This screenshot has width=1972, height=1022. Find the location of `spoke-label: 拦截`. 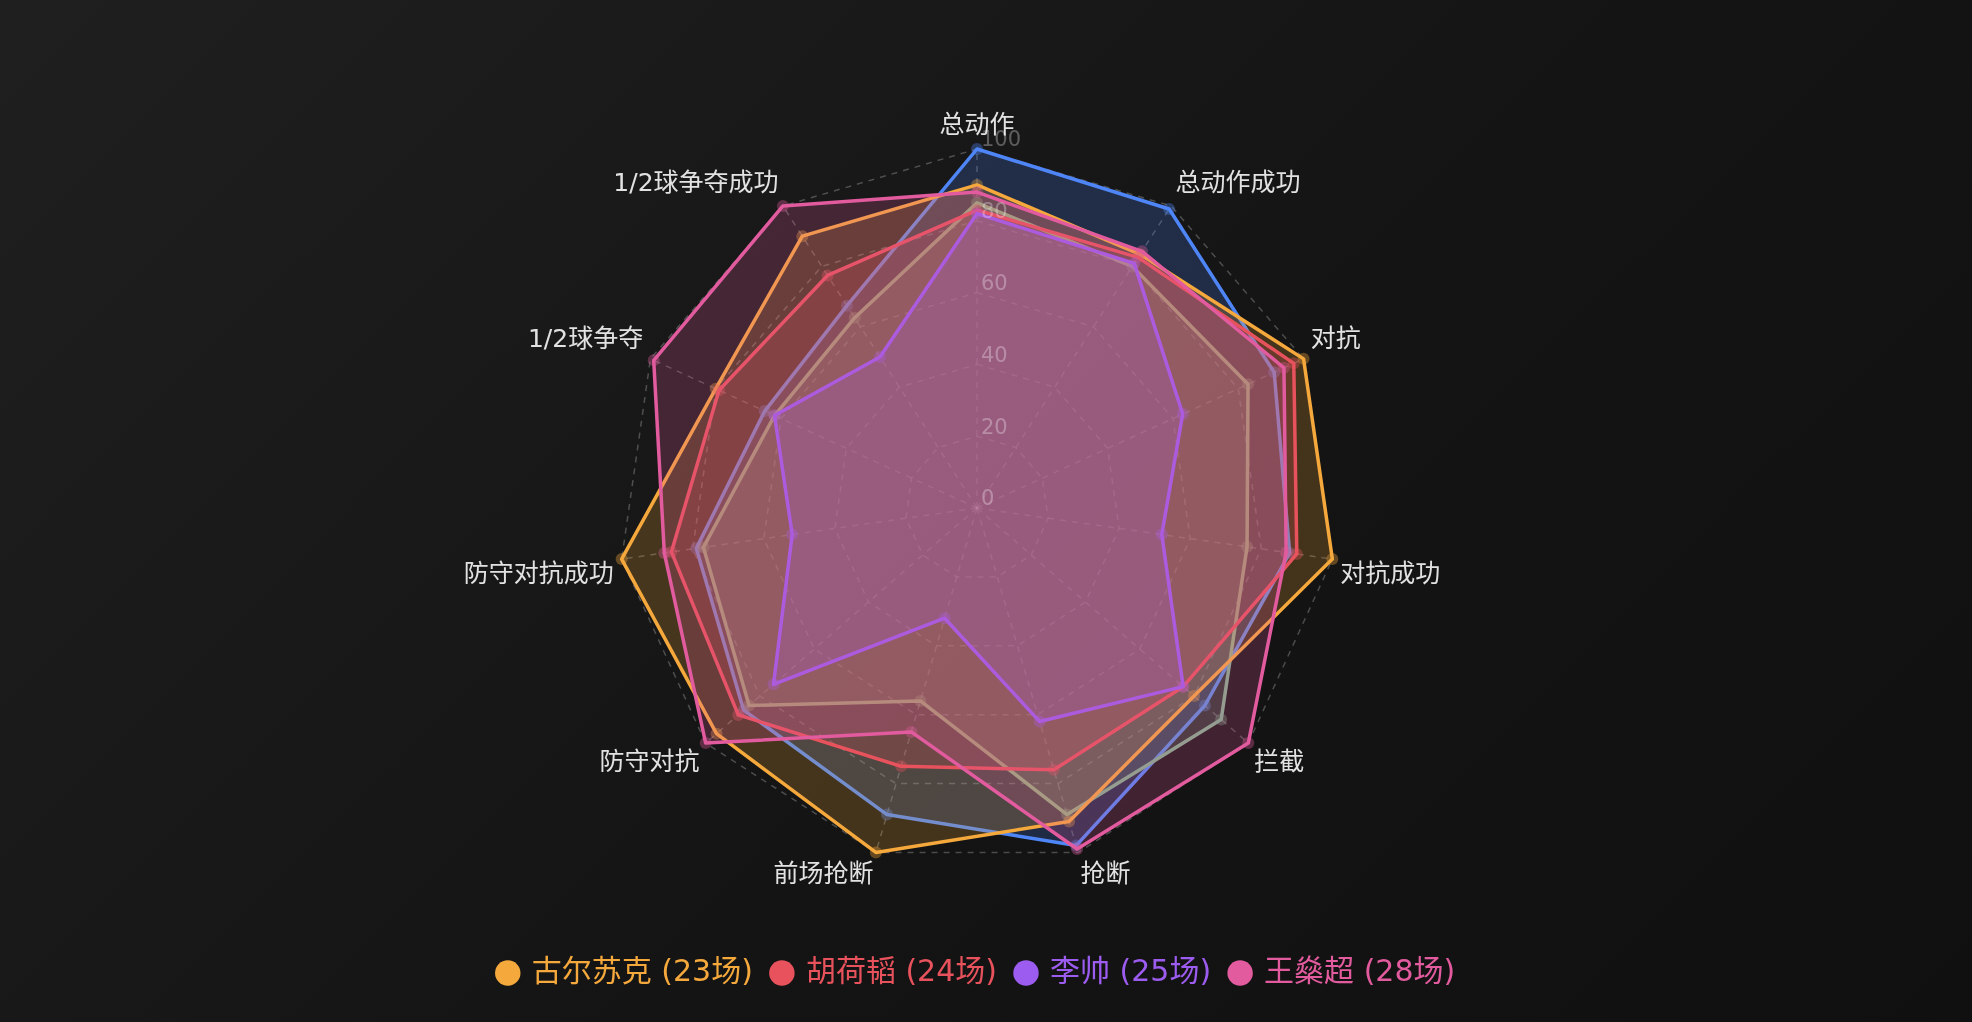

spoke-label: 拦截 is located at coordinates (1279, 761).